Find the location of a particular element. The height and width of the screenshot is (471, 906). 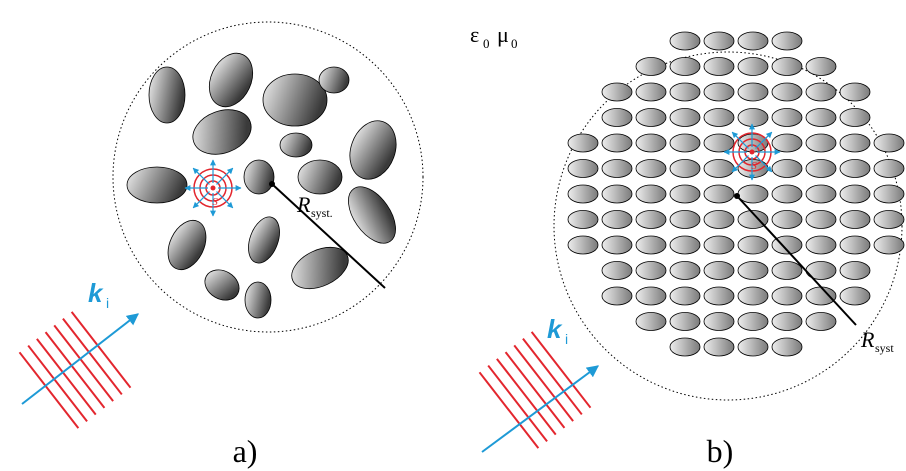

radius-sub: syst. is located at coordinates (322, 213).